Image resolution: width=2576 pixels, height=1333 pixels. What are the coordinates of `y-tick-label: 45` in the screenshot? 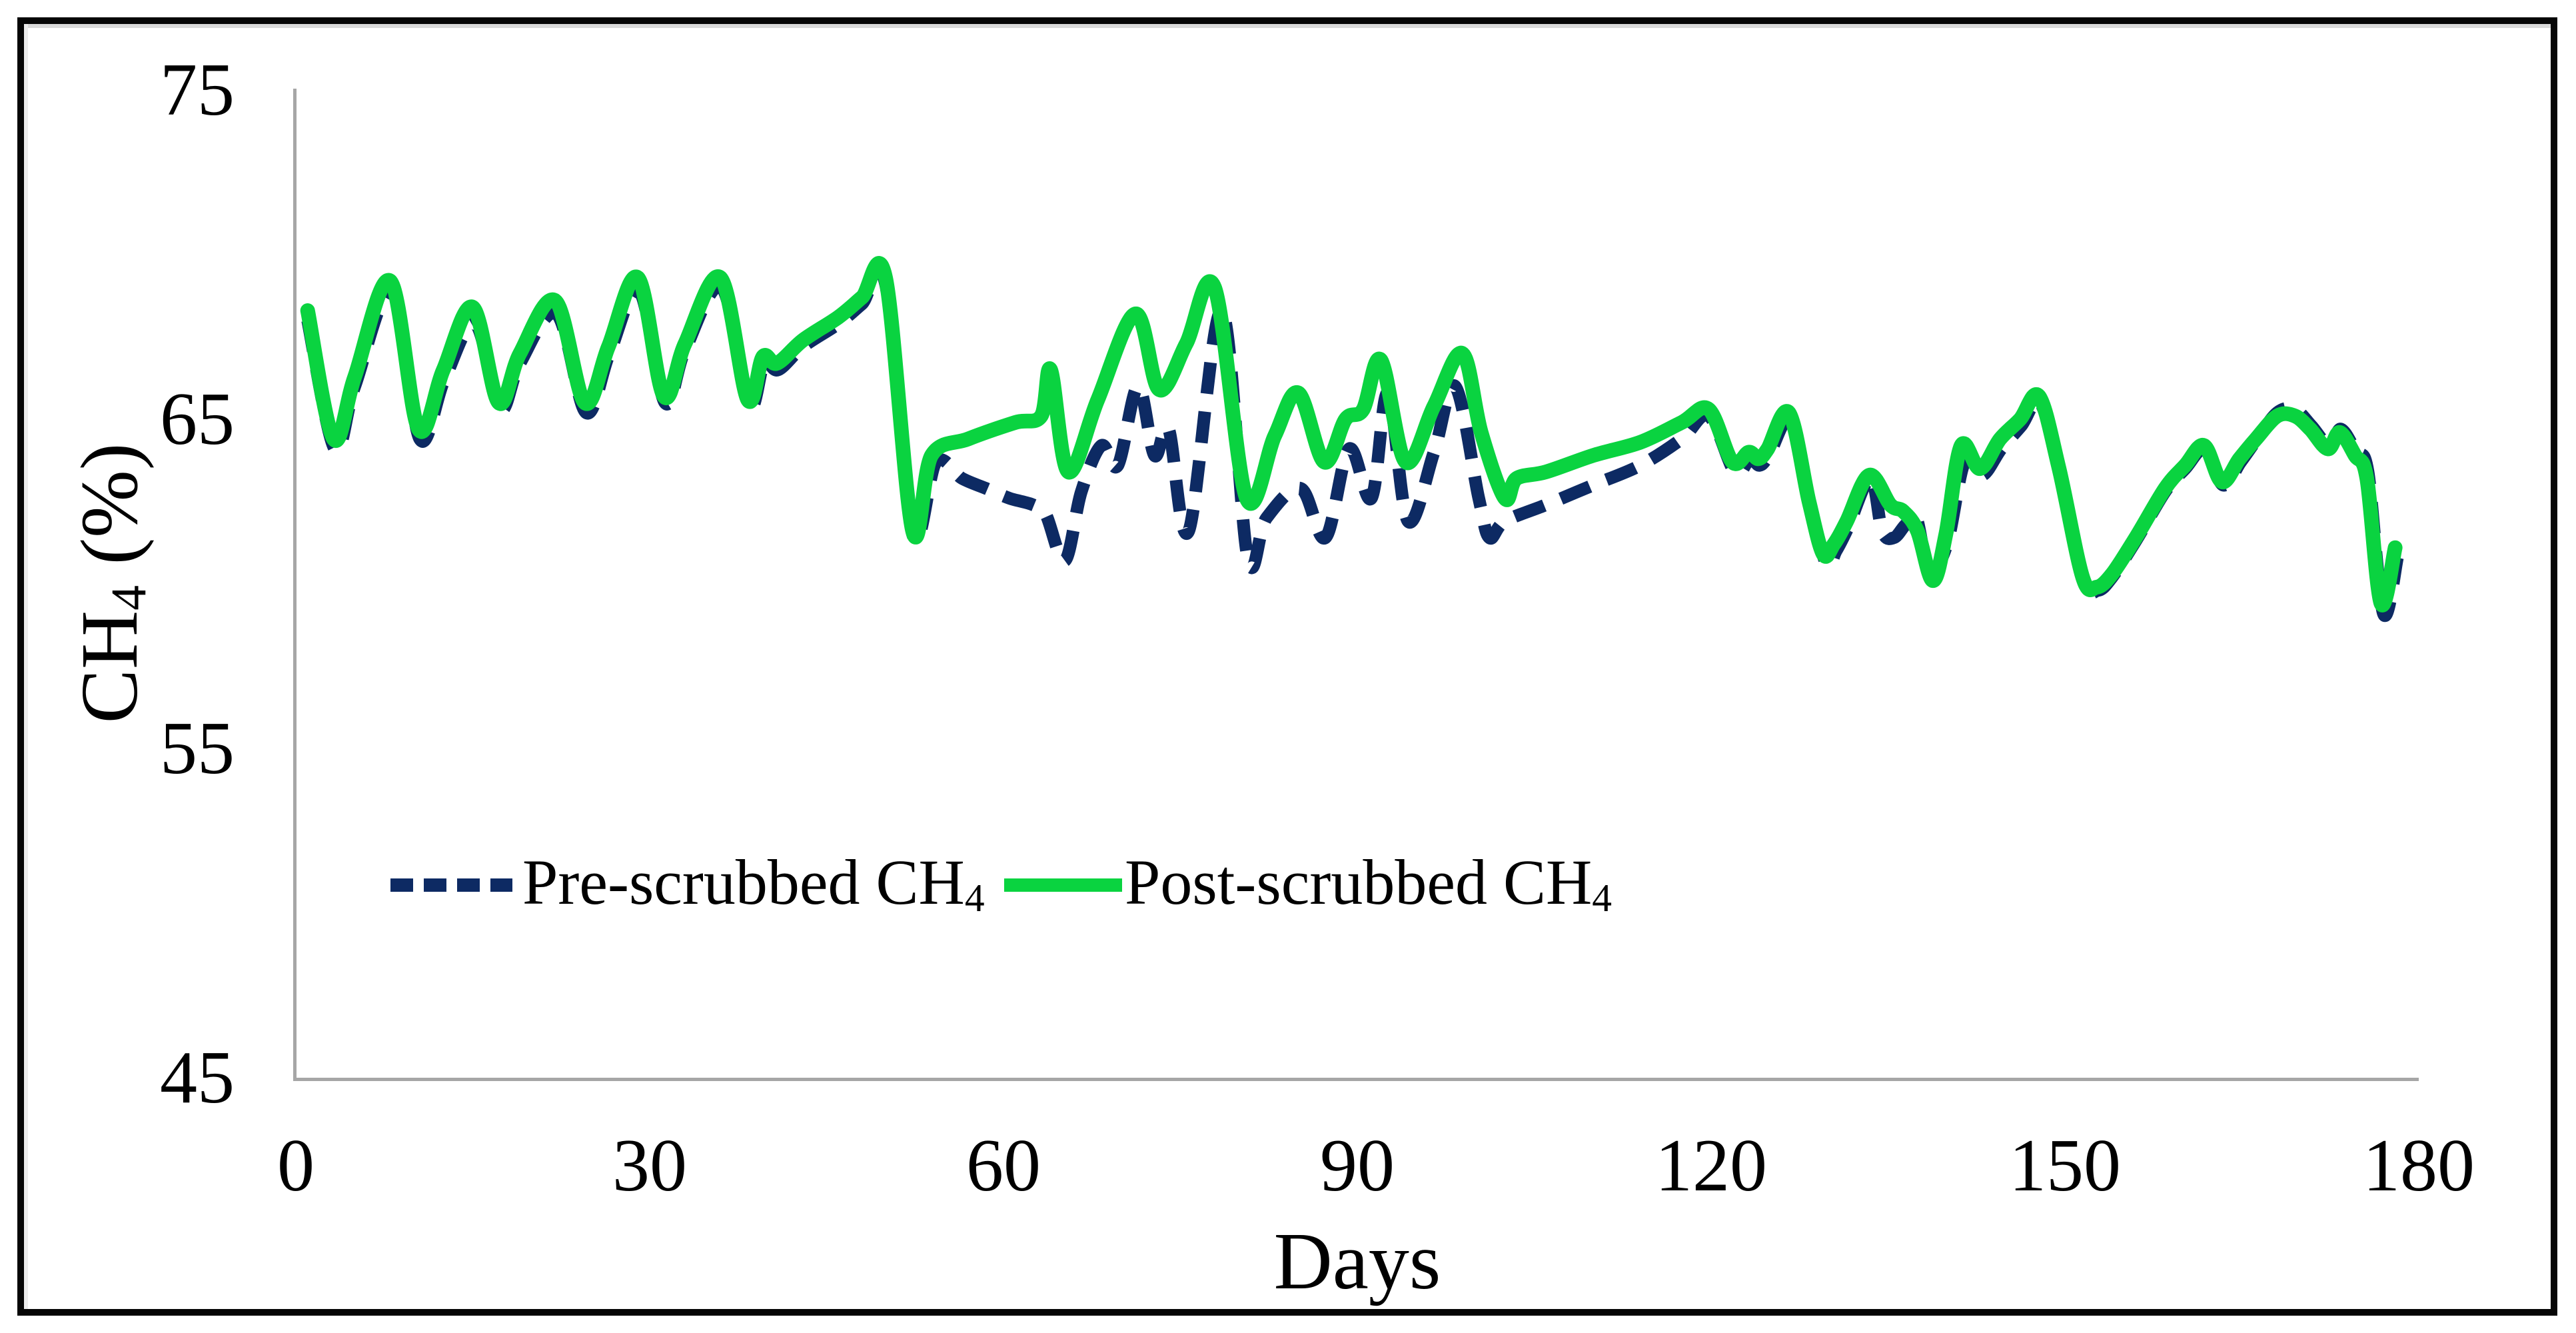 It's located at (197, 1077).